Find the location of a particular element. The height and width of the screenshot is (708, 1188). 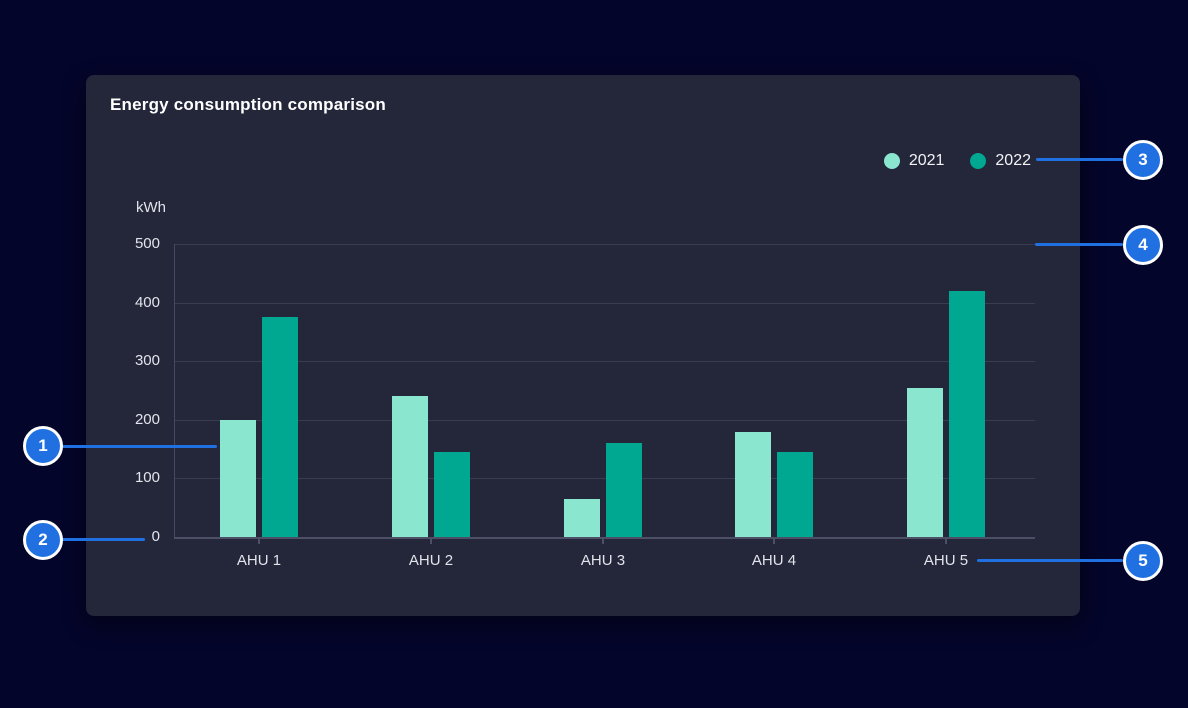

callout-badge-5: 5 is located at coordinates (1143, 561).